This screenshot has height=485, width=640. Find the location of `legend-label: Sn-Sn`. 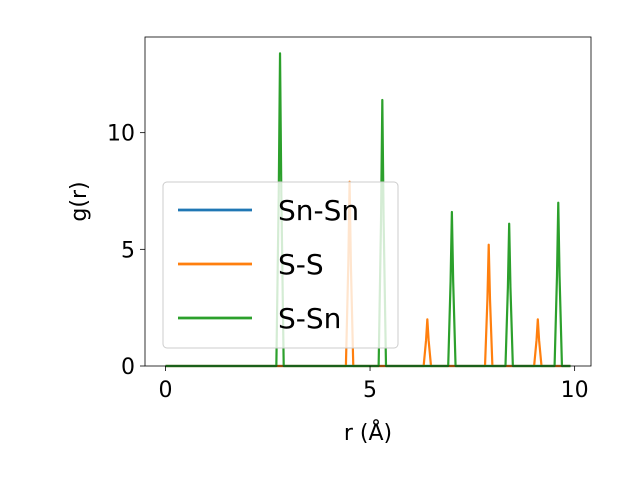

legend-label: Sn-Sn is located at coordinates (318, 210).